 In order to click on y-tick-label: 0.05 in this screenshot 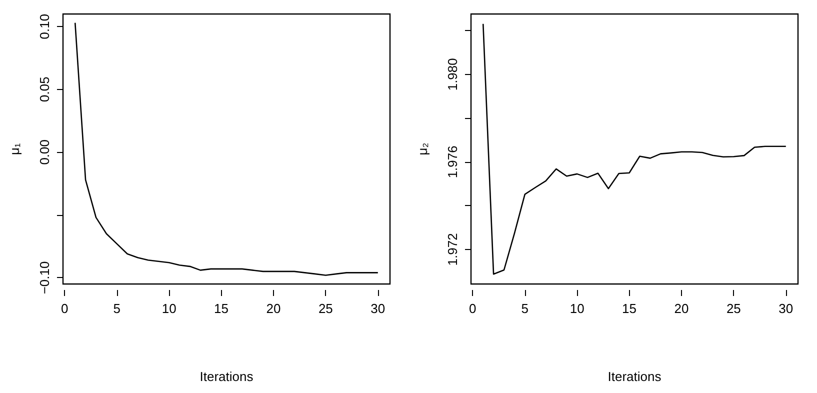, I will do `click(44, 89)`.